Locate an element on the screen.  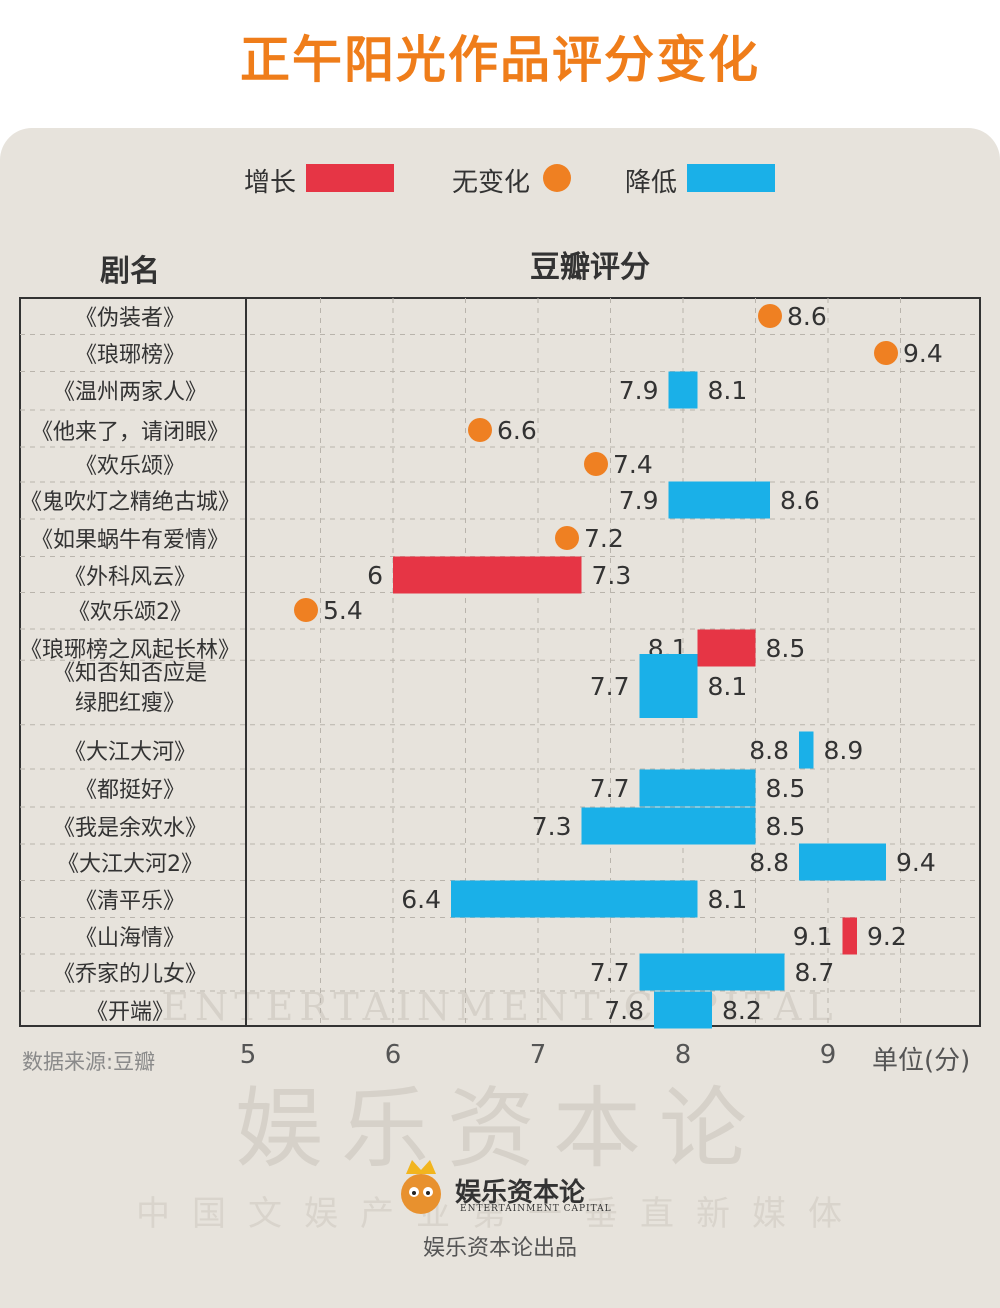
value-label: 7.4 is located at coordinates (633, 464).